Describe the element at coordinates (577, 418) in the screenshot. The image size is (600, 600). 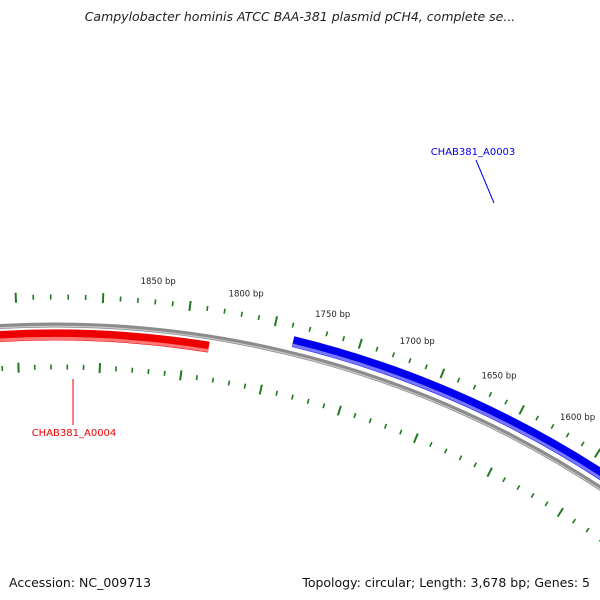
I see `ruler-label: 1600 bp` at that location.